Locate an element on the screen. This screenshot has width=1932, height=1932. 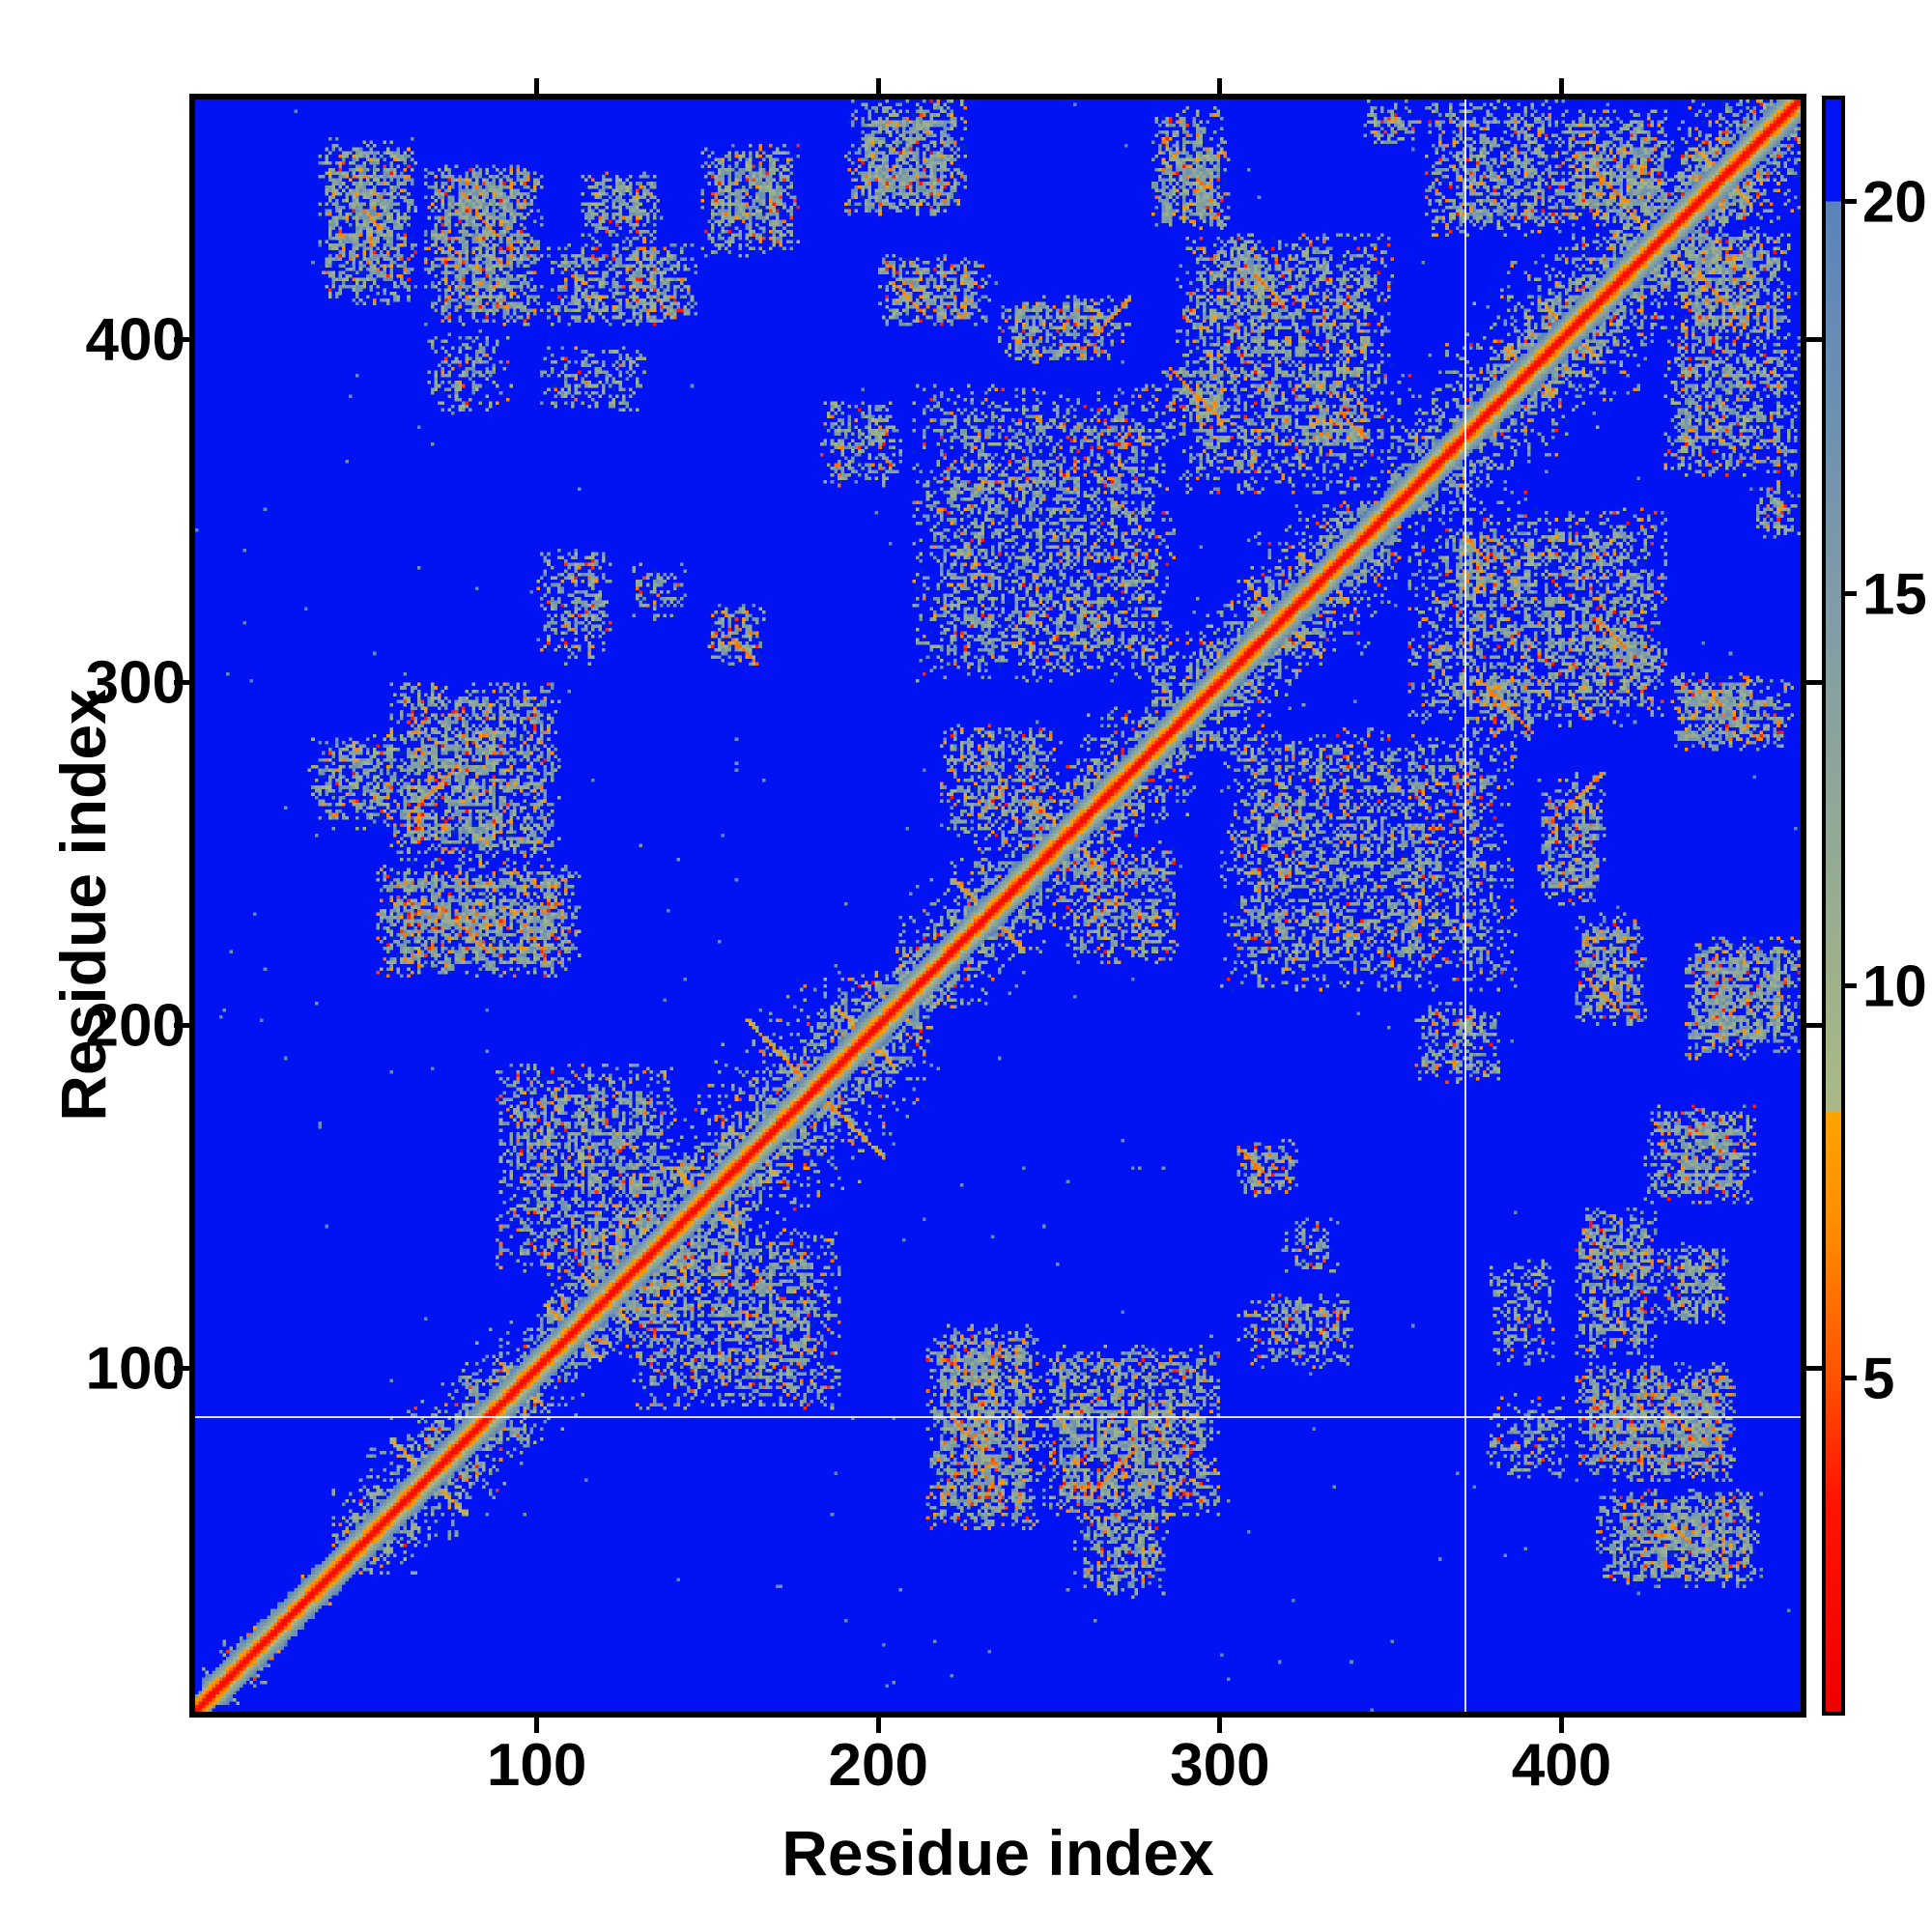
colorbar-tick-label: 20 is located at coordinates (1894, 202).